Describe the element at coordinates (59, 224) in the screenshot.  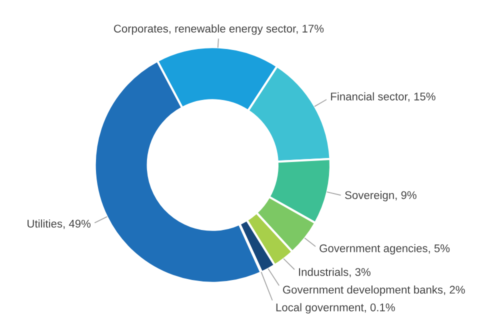
I see `slice-label: Utilities, 49%` at that location.